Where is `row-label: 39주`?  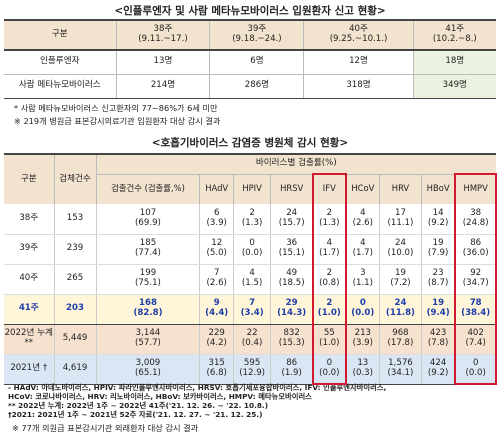 row-label: 39주 is located at coordinates (29, 249).